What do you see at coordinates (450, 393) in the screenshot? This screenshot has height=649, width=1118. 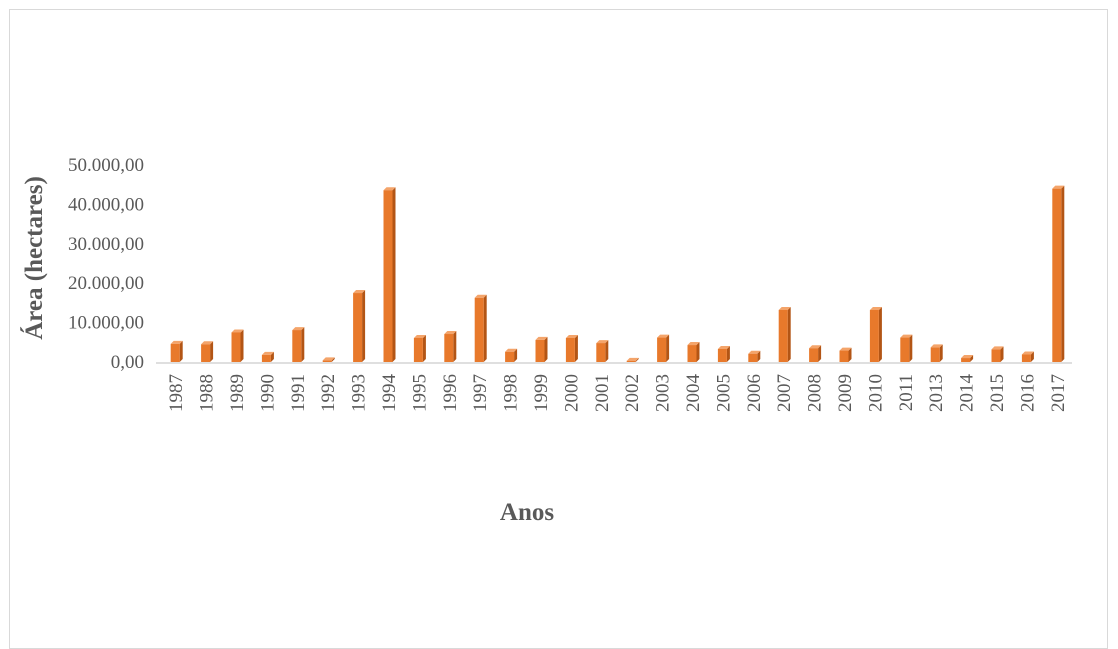 I see `x-tick-label: 1996` at bounding box center [450, 393].